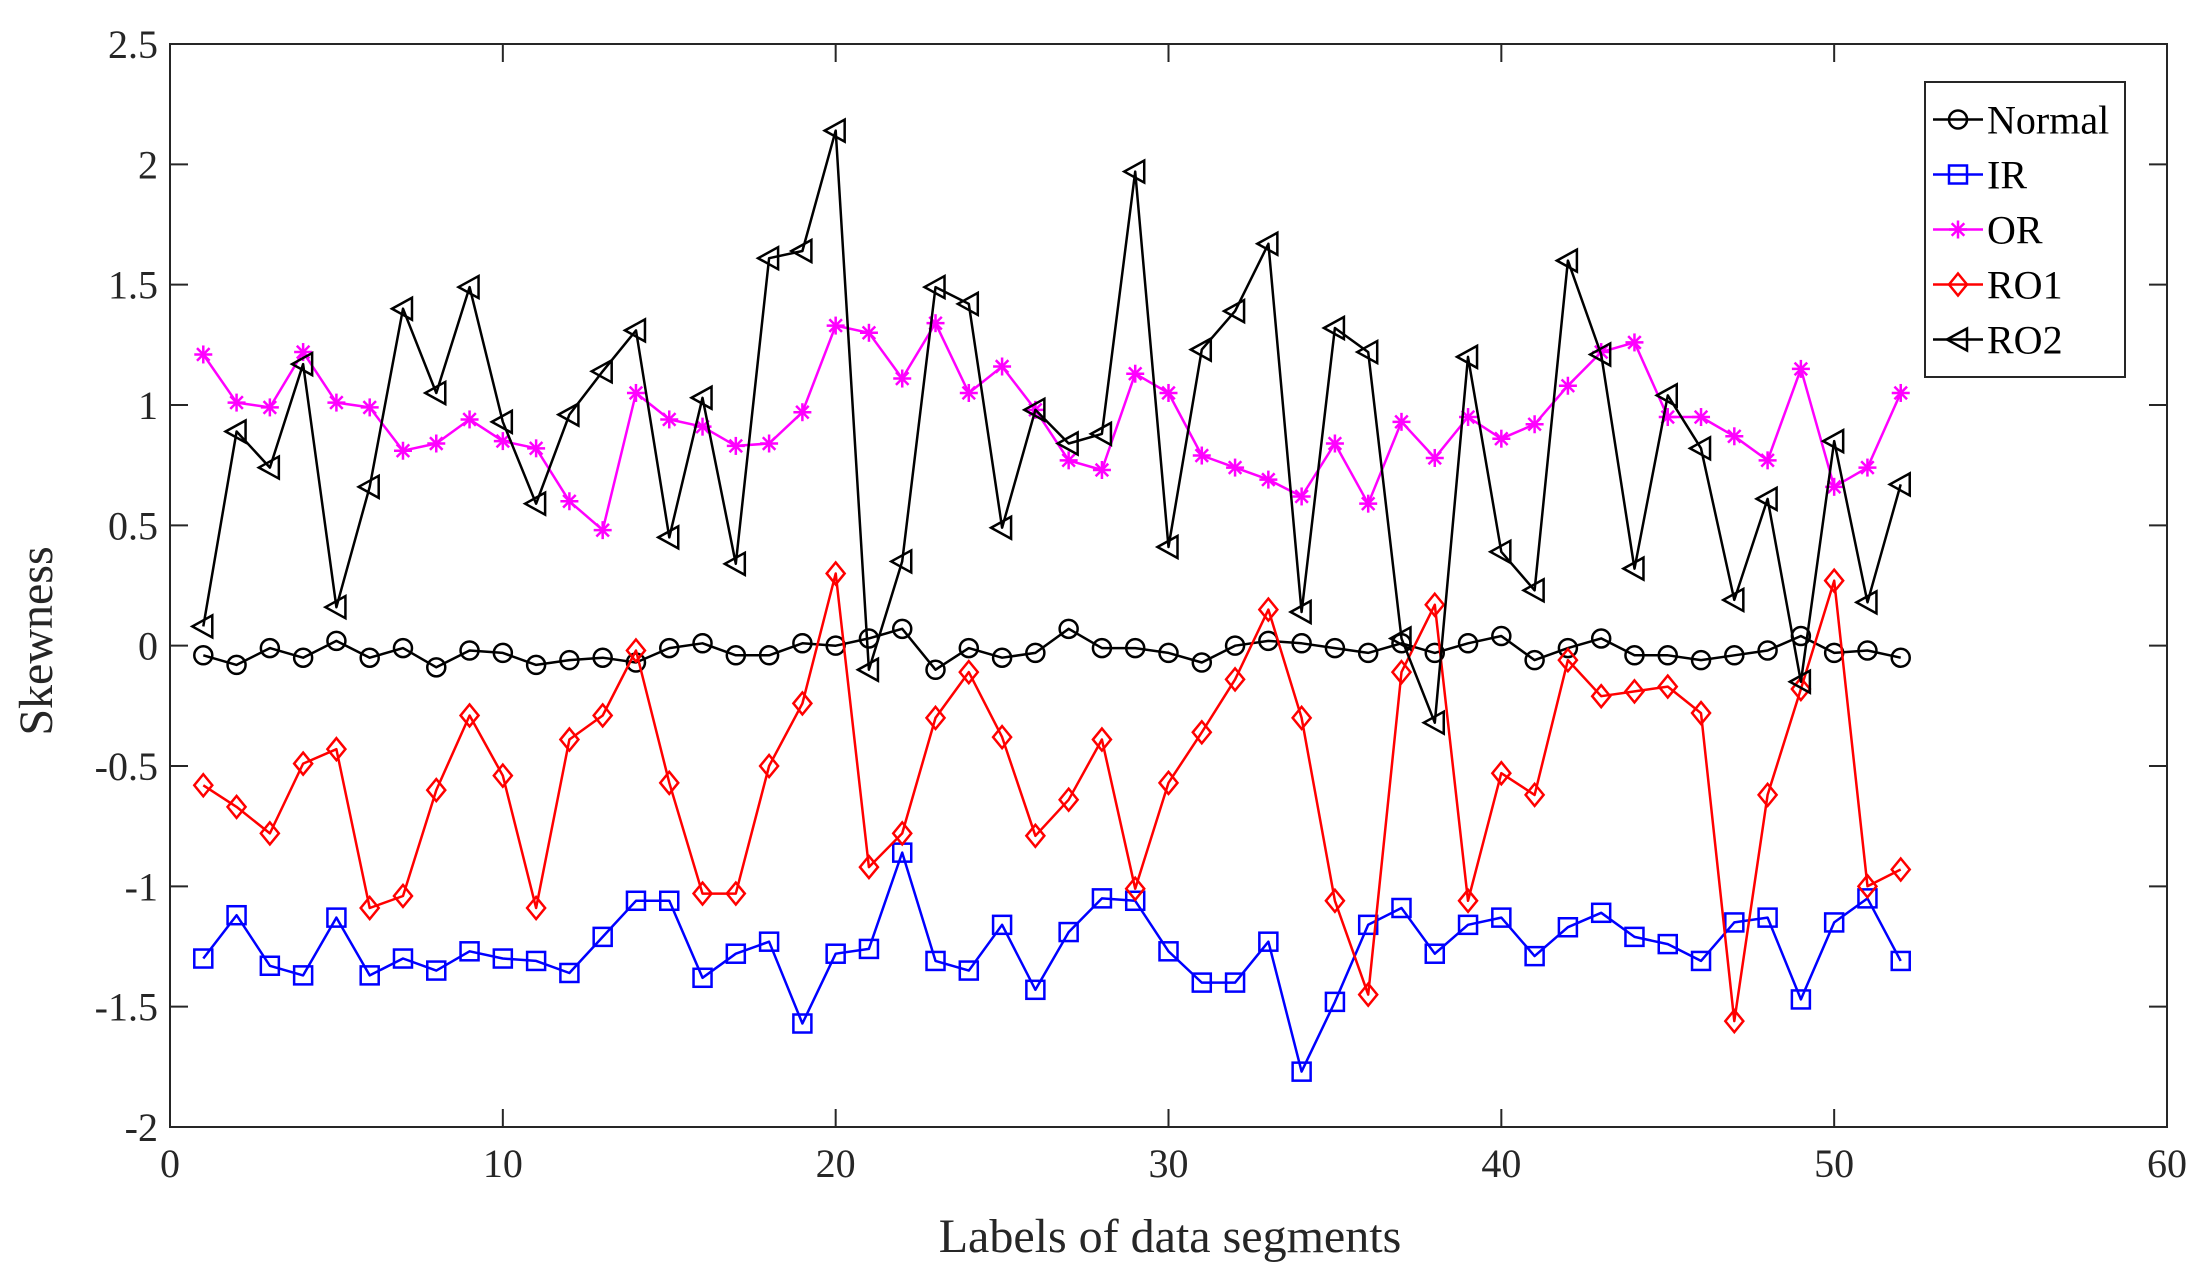 The image size is (2201, 1285). I want to click on legend-marker-normal, so click(1958, 119).